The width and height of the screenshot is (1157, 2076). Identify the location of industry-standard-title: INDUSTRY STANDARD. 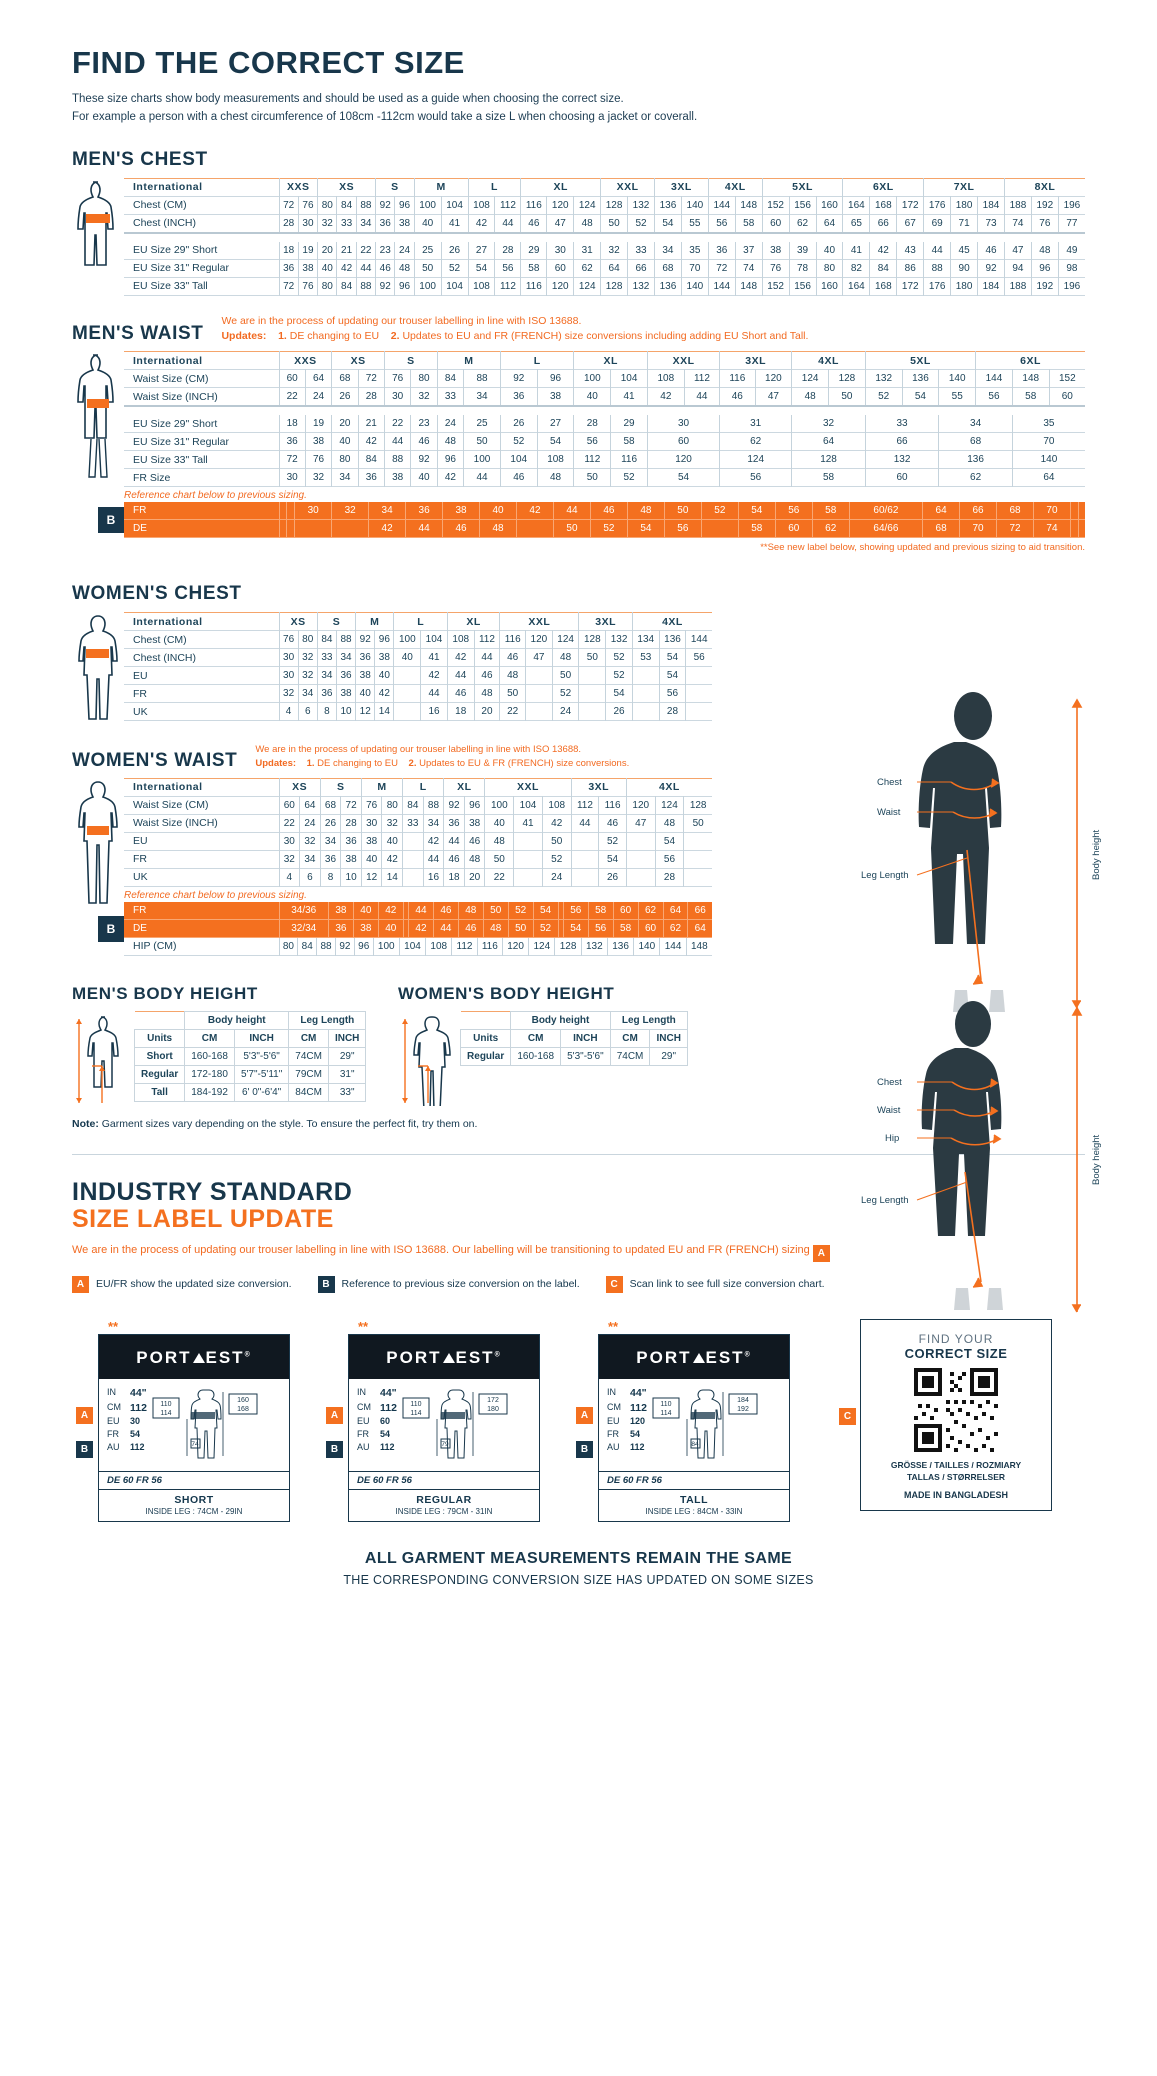
(212, 1191).